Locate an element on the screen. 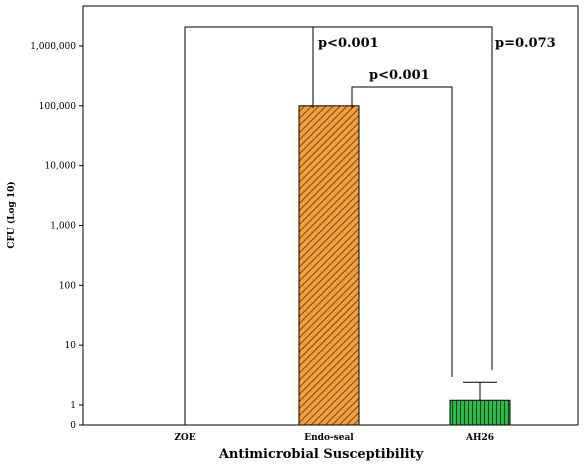 The height and width of the screenshot is (466, 585). x-axis-title: Antimicrobial Susceptibility is located at coordinates (321, 454).